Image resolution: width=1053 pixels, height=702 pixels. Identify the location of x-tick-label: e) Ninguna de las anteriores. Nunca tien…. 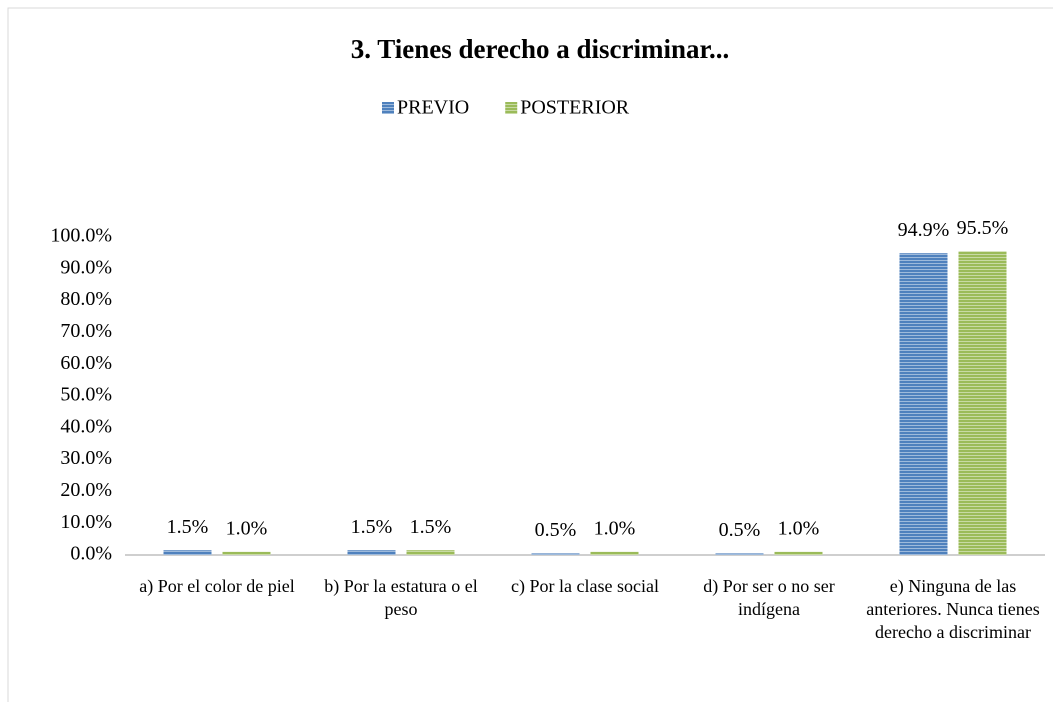
(953, 609).